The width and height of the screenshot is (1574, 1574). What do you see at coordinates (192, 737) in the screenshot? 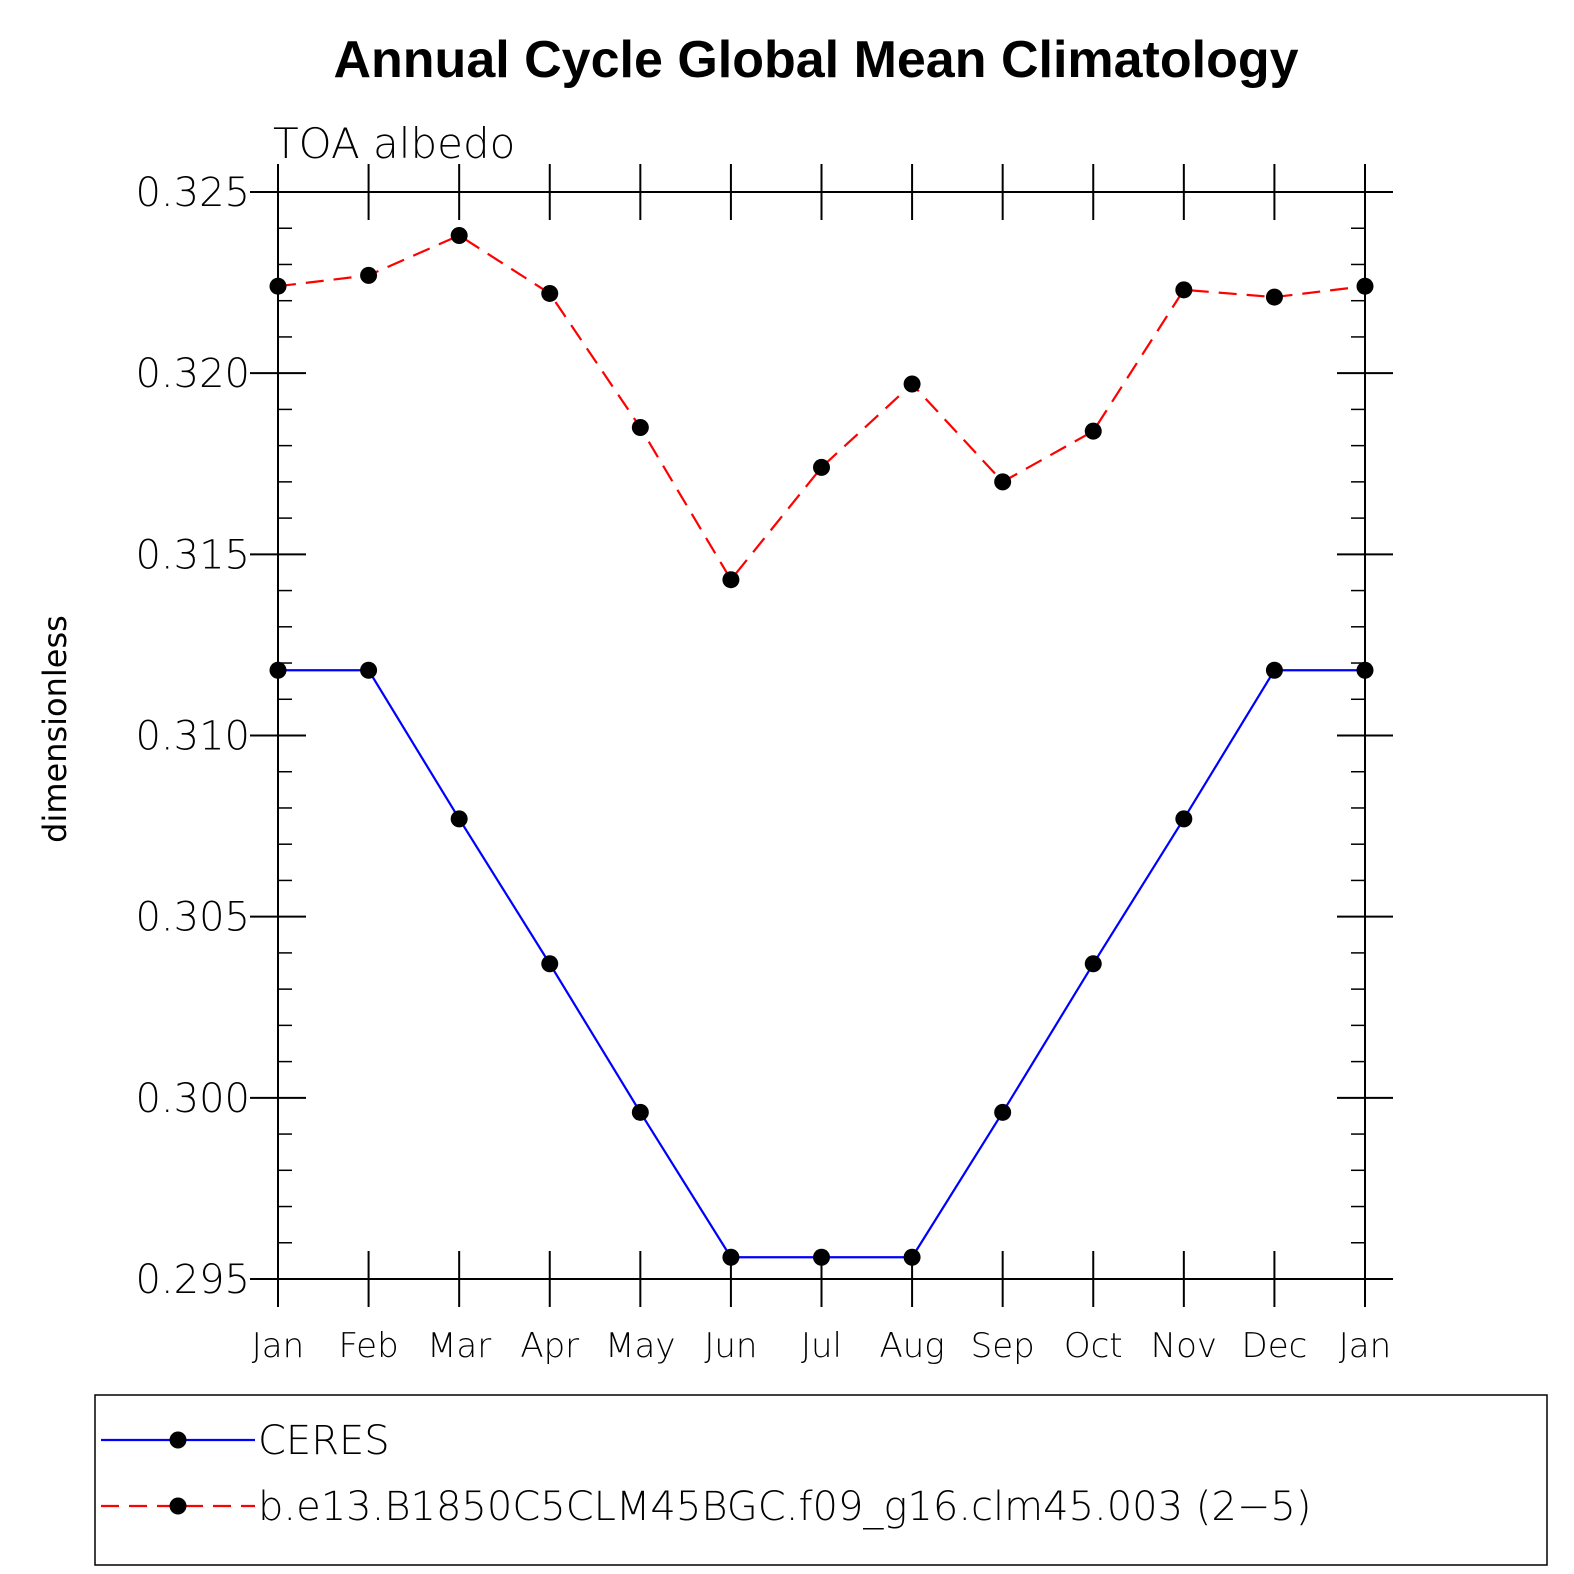
I see `y-tick-label: 0.310` at bounding box center [192, 737].